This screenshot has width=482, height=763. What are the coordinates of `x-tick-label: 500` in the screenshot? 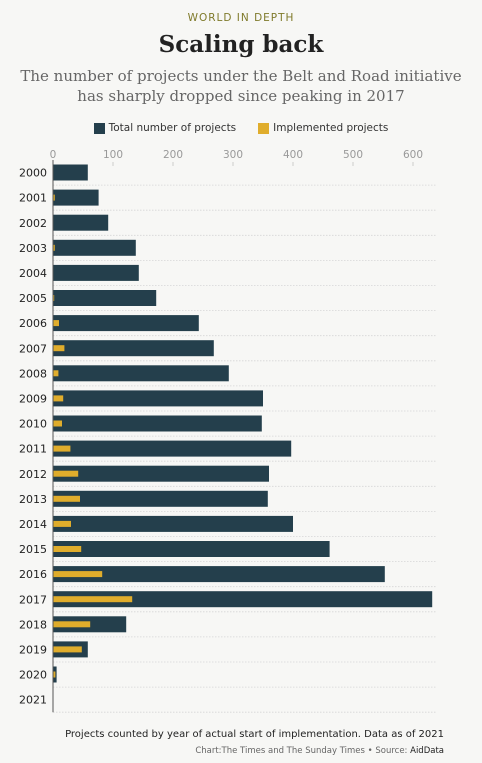 It's located at (353, 155).